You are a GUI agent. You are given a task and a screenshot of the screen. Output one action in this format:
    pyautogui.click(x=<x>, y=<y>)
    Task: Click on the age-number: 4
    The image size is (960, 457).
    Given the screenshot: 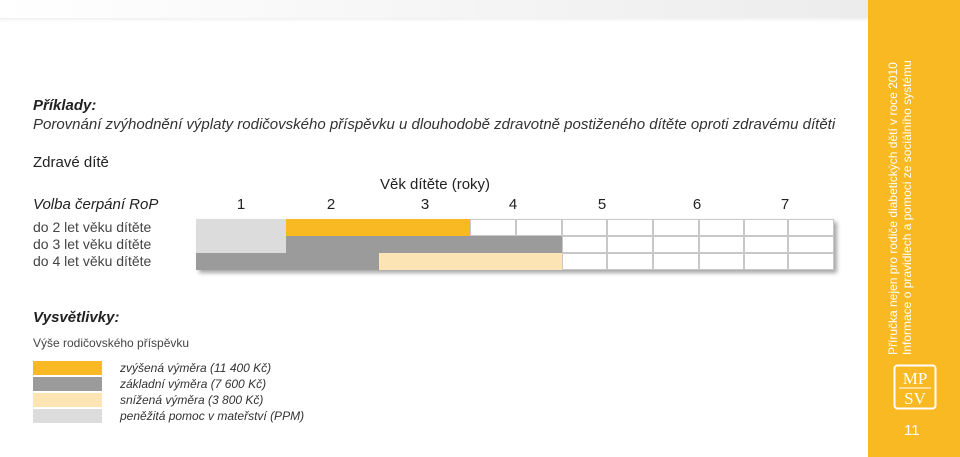 What is the action you would take?
    pyautogui.click(x=513, y=204)
    